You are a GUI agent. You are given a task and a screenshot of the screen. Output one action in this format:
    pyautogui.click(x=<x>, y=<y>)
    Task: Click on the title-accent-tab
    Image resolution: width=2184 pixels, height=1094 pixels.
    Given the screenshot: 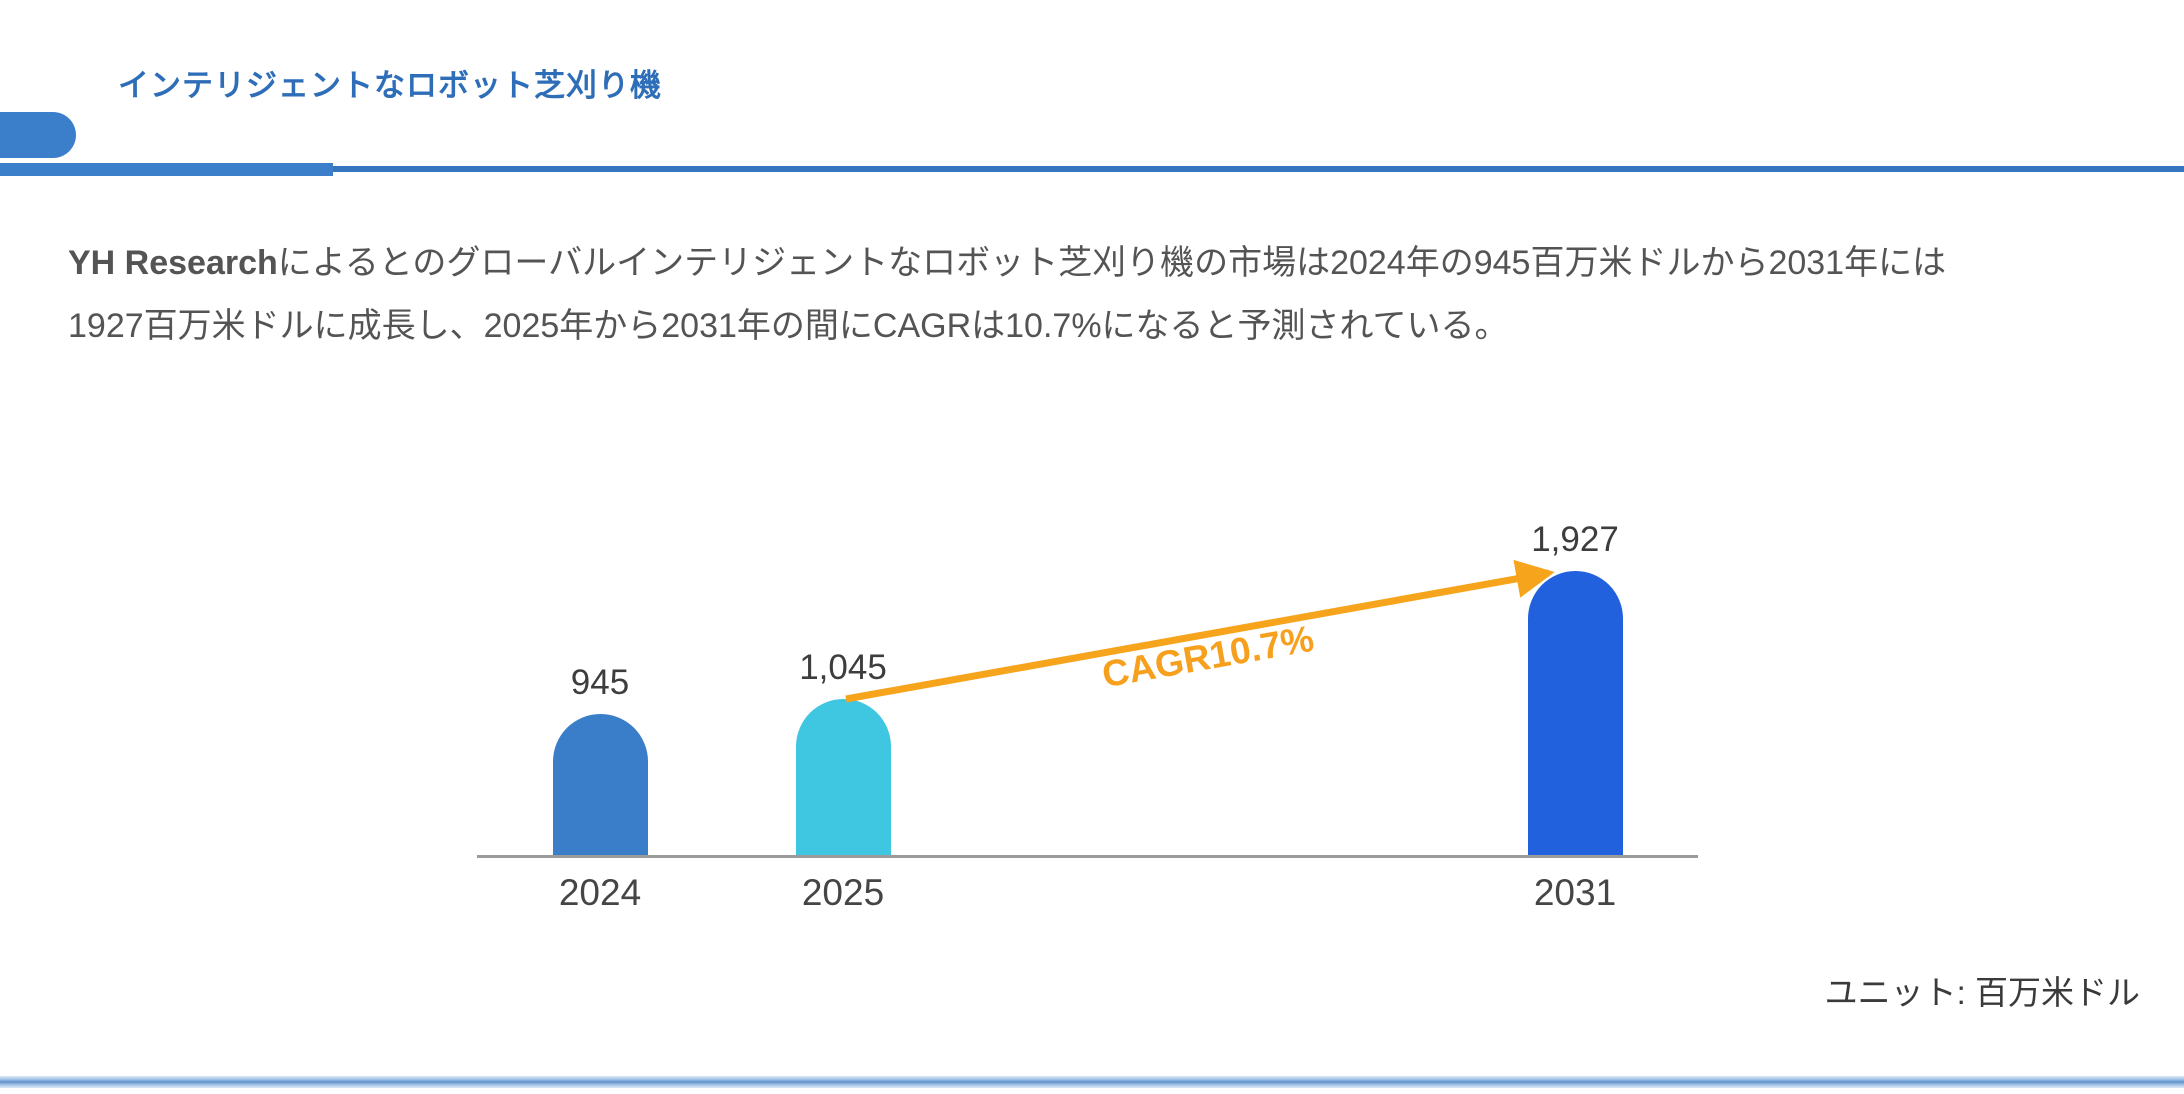 What is the action you would take?
    pyautogui.click(x=38, y=135)
    